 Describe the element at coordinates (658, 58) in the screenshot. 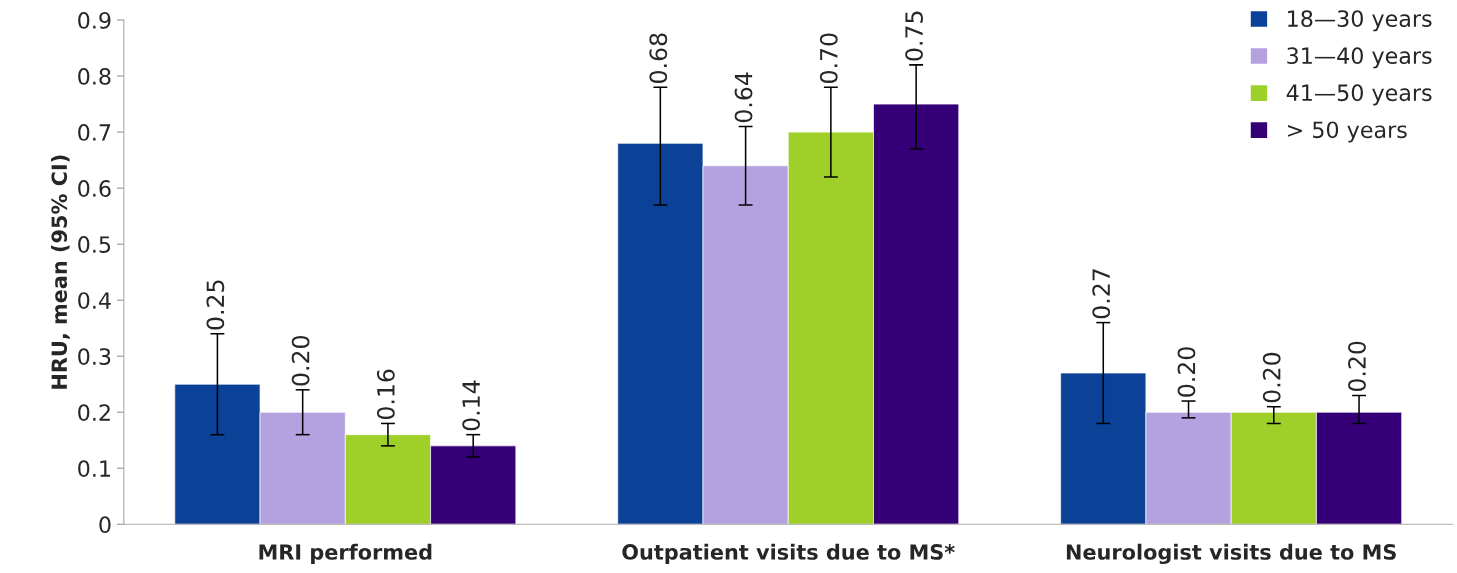

I see `text: 0.68` at that location.